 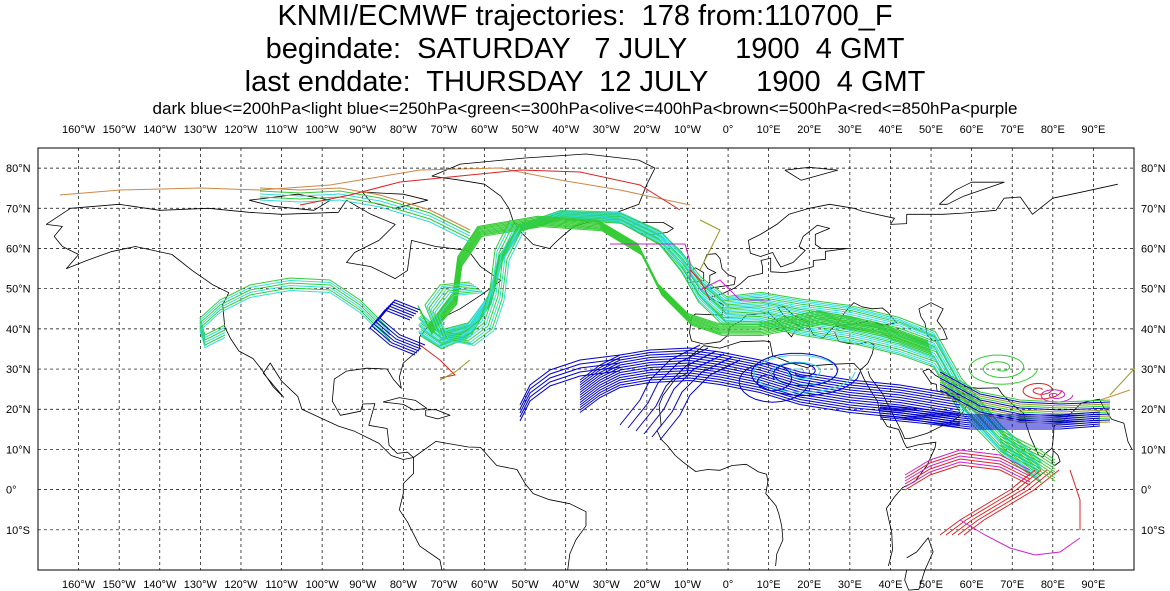 What do you see at coordinates (241, 130) in the screenshot?
I see `longitude-label: 120°W` at bounding box center [241, 130].